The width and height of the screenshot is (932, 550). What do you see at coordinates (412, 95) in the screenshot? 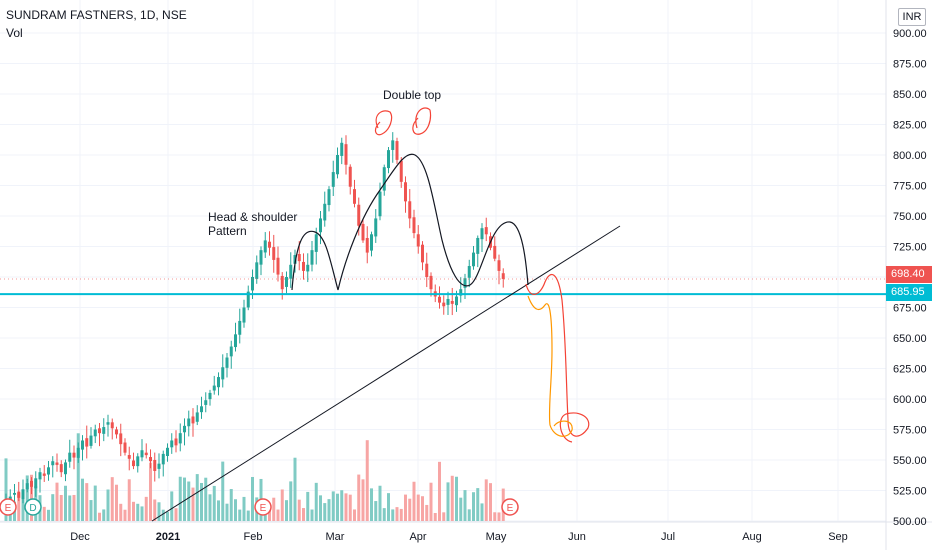
I see `double-top-annotation: Double top` at bounding box center [412, 95].